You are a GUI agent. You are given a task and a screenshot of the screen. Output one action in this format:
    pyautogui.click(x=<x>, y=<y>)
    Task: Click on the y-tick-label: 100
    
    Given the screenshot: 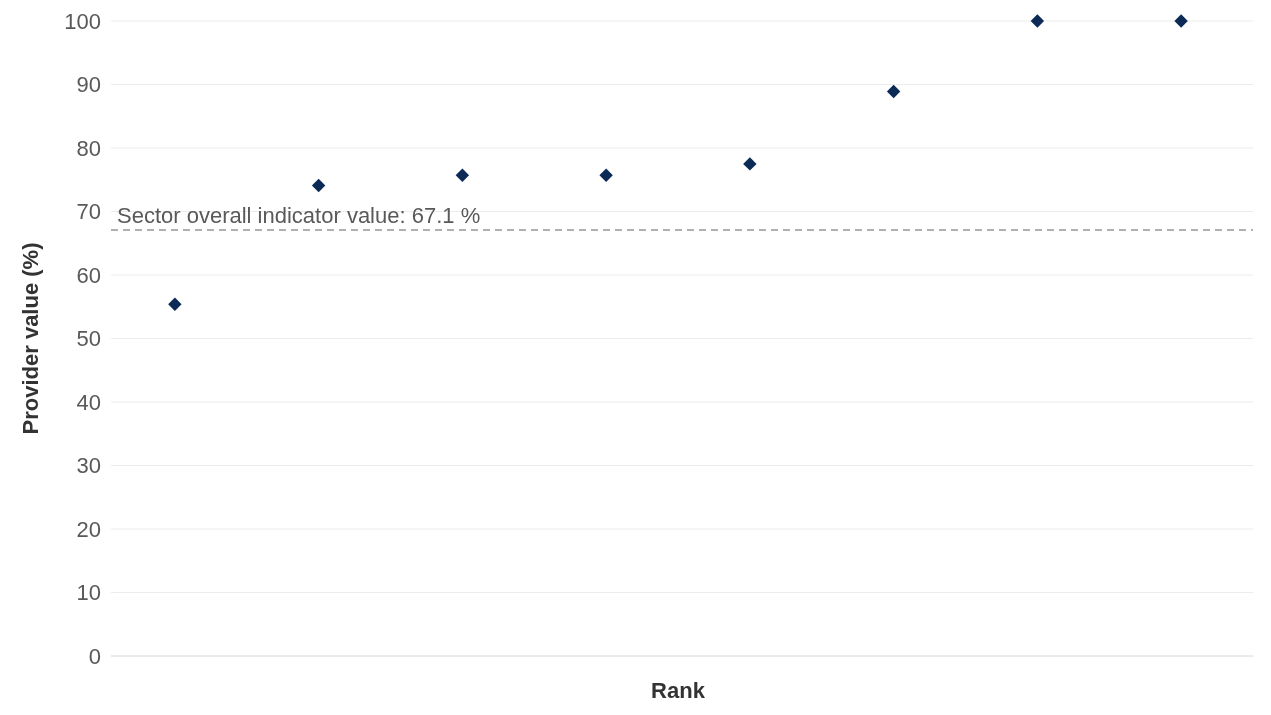 What is the action you would take?
    pyautogui.click(x=82, y=21)
    